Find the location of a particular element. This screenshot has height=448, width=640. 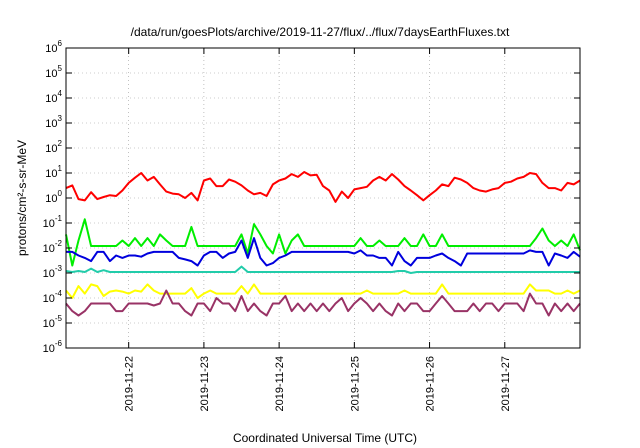

y-tick-label: 10⁻⁵ is located at coordinates (53, 322).